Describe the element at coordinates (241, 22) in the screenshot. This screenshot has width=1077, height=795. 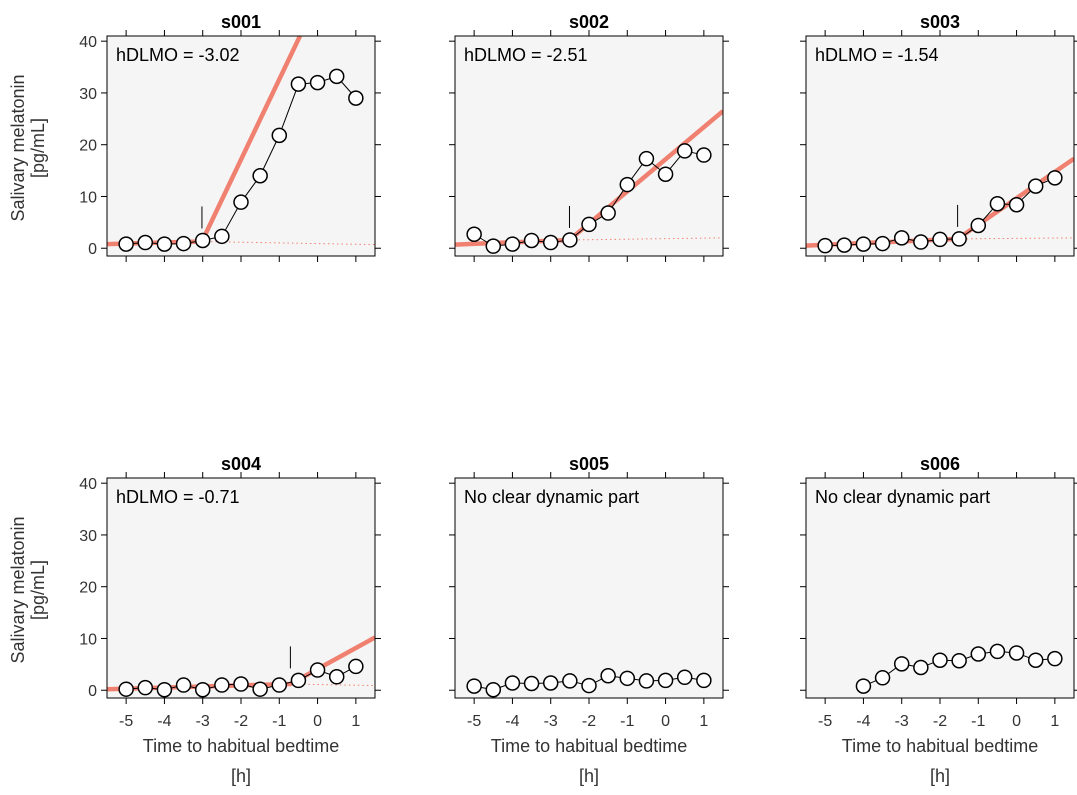
I see `panel-title: s001` at that location.